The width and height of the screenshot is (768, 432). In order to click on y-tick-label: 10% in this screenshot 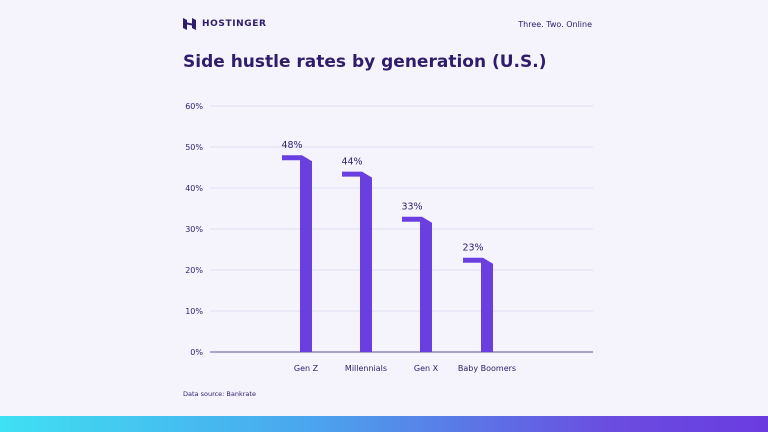, I will do `click(194, 311)`.